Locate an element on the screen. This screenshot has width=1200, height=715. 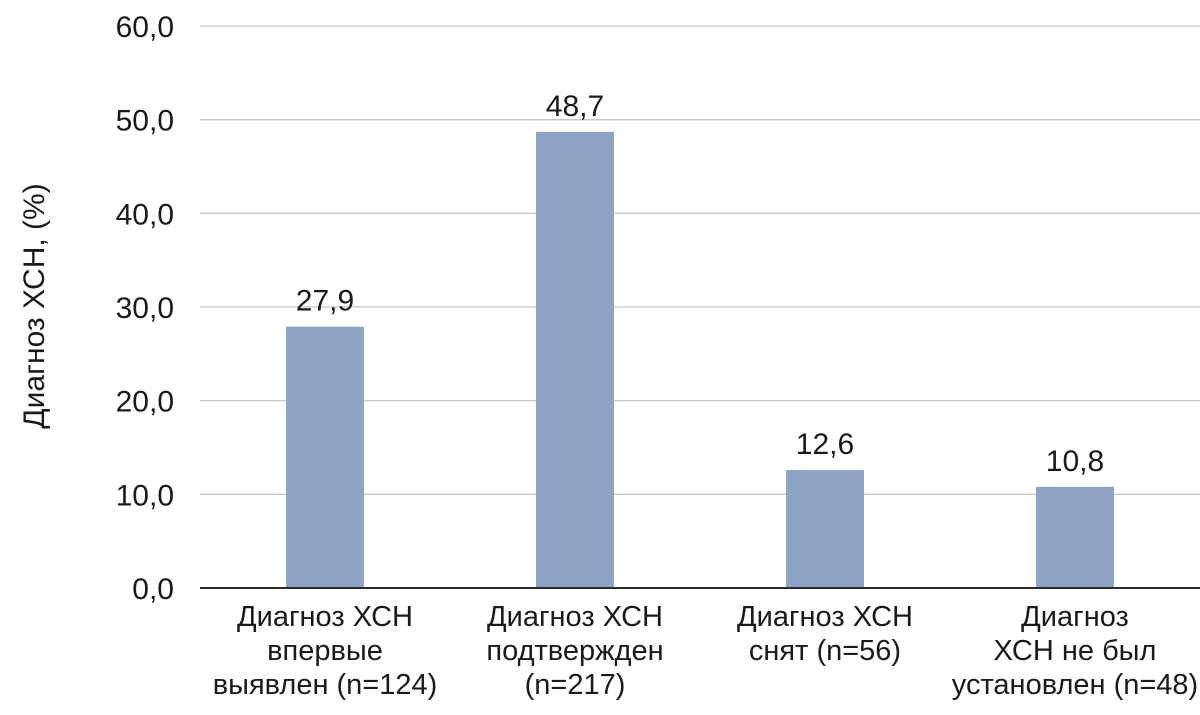
y-tick-label: 60,0 is located at coordinates (145, 27).